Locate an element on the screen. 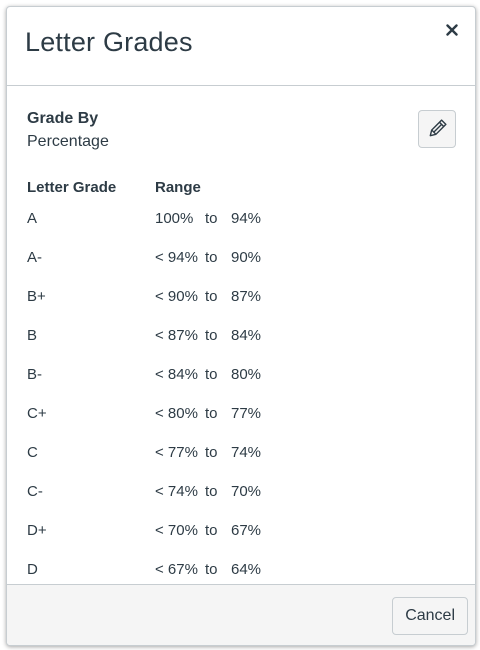 The width and height of the screenshot is (480, 650). close-icon is located at coordinates (452, 30).